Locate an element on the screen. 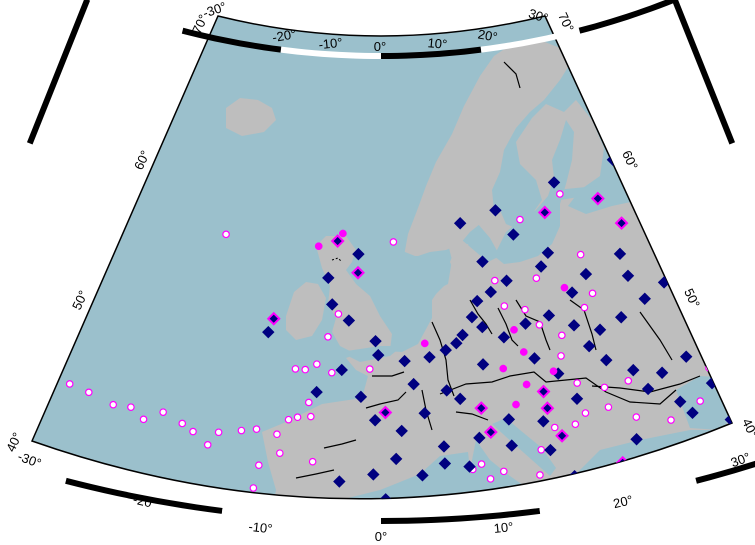  river-ebro is located at coordinates (340, 444).